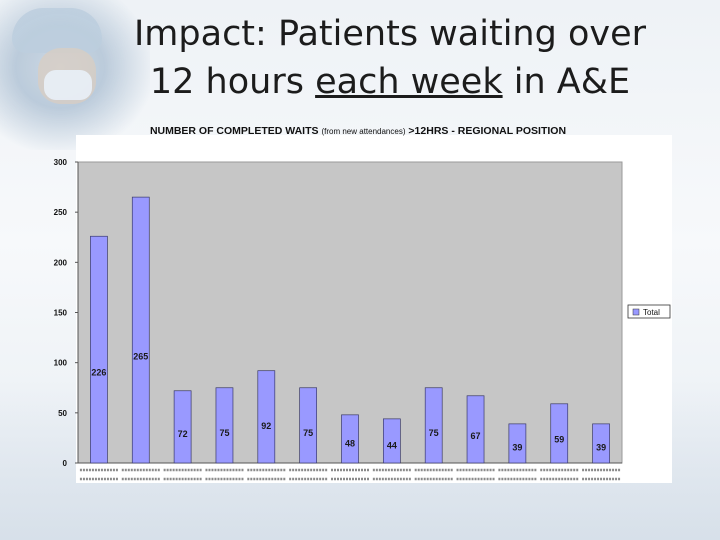 Image resolution: width=720 pixels, height=540 pixels. Describe the element at coordinates (476, 436) in the screenshot. I see `bar-data-label: 67` at that location.